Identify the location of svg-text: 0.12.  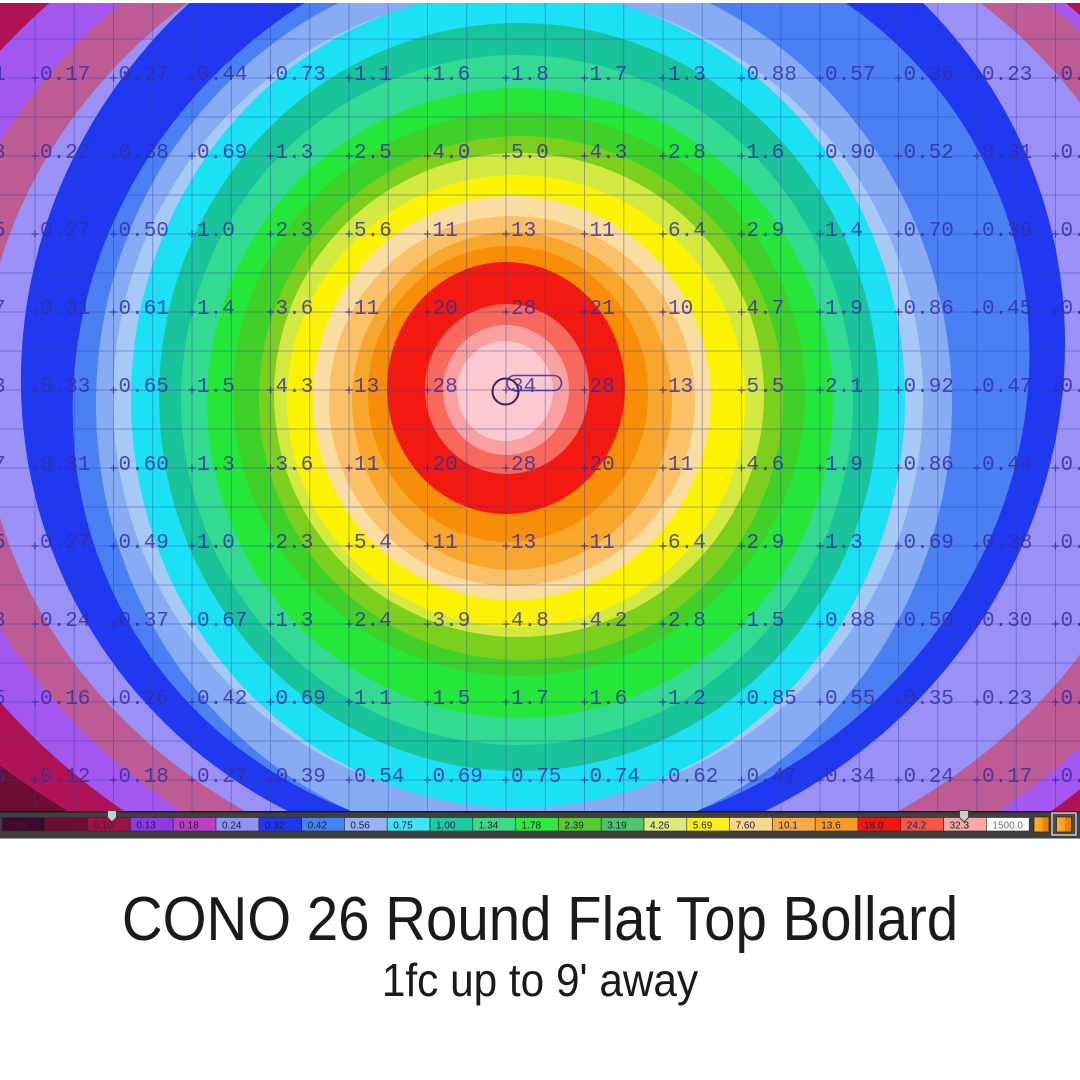
(65, 777).